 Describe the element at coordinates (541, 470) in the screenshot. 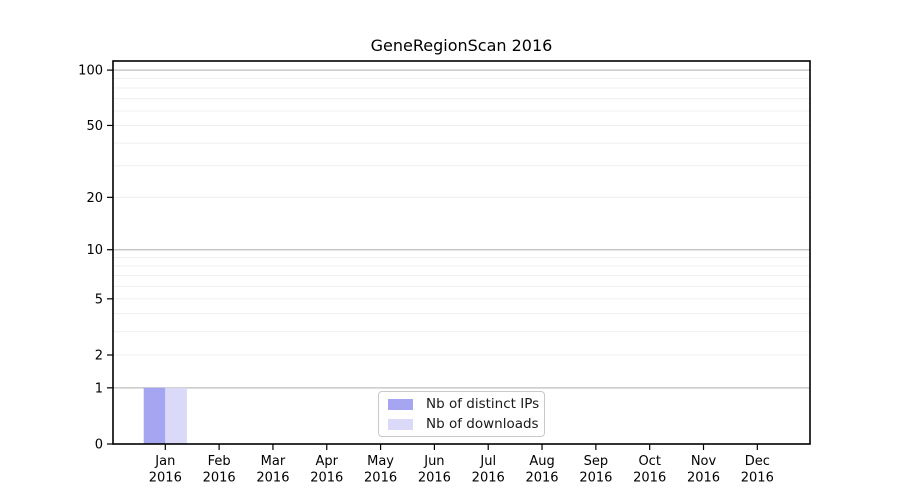

I see `x-tick-label-aug-2016: Aug 2016` at that location.